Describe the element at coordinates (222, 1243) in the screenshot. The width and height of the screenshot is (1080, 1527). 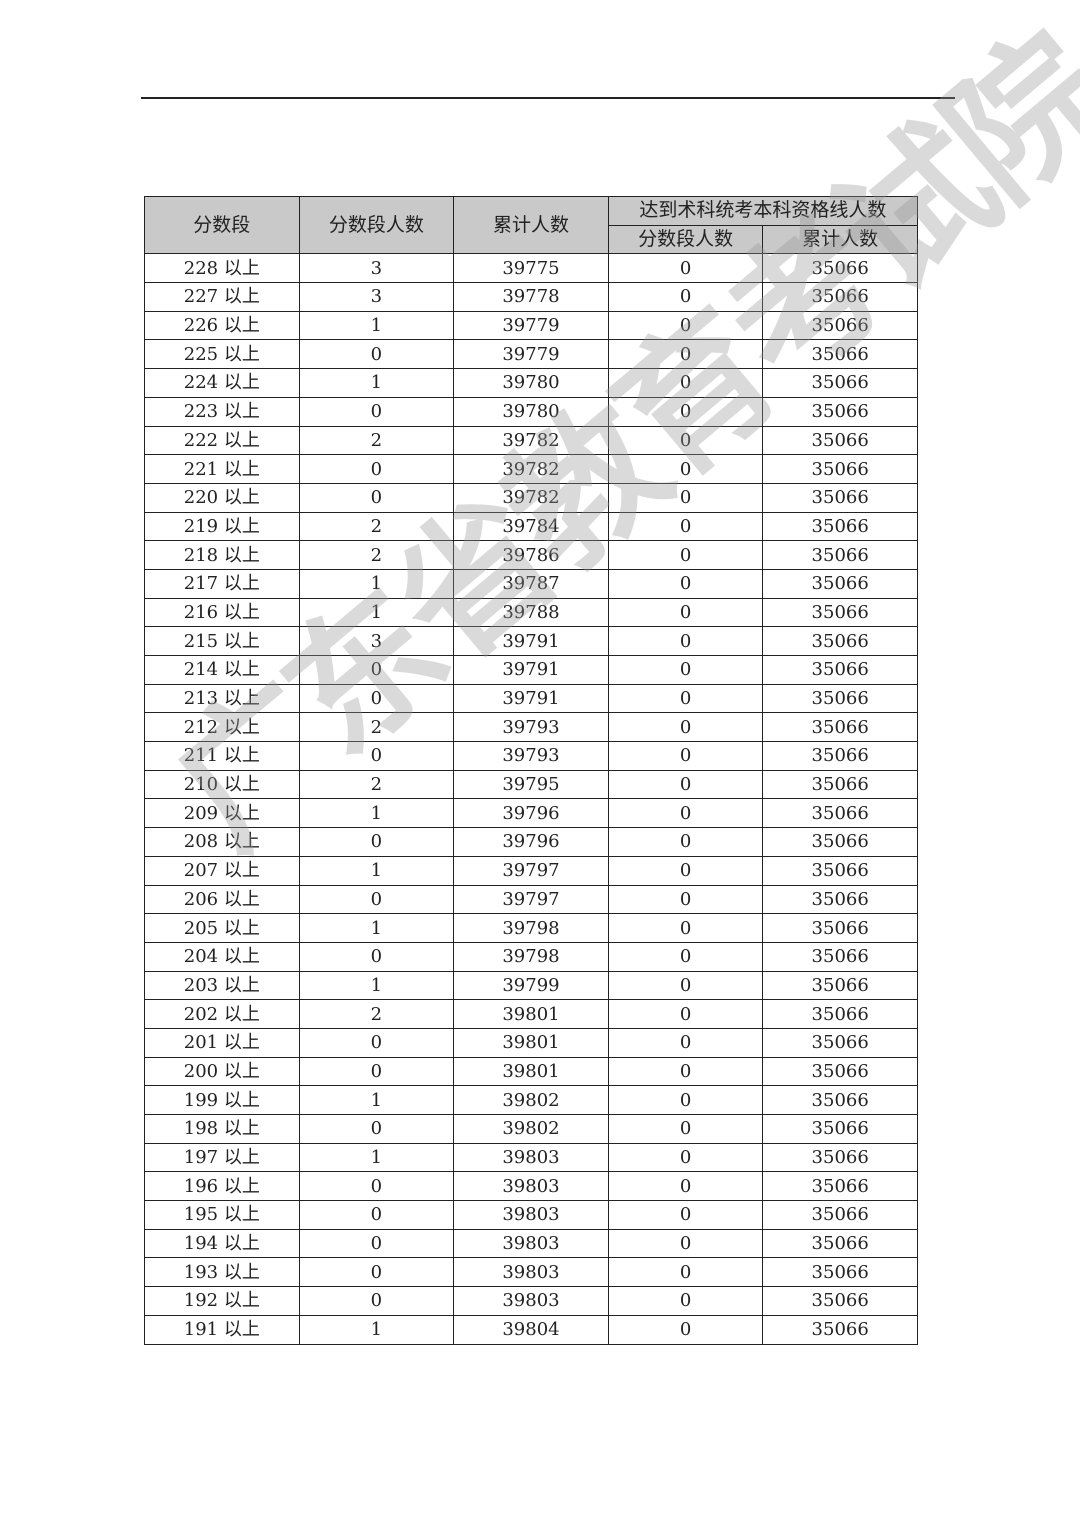
I see `cell-score: 194 以上` at that location.